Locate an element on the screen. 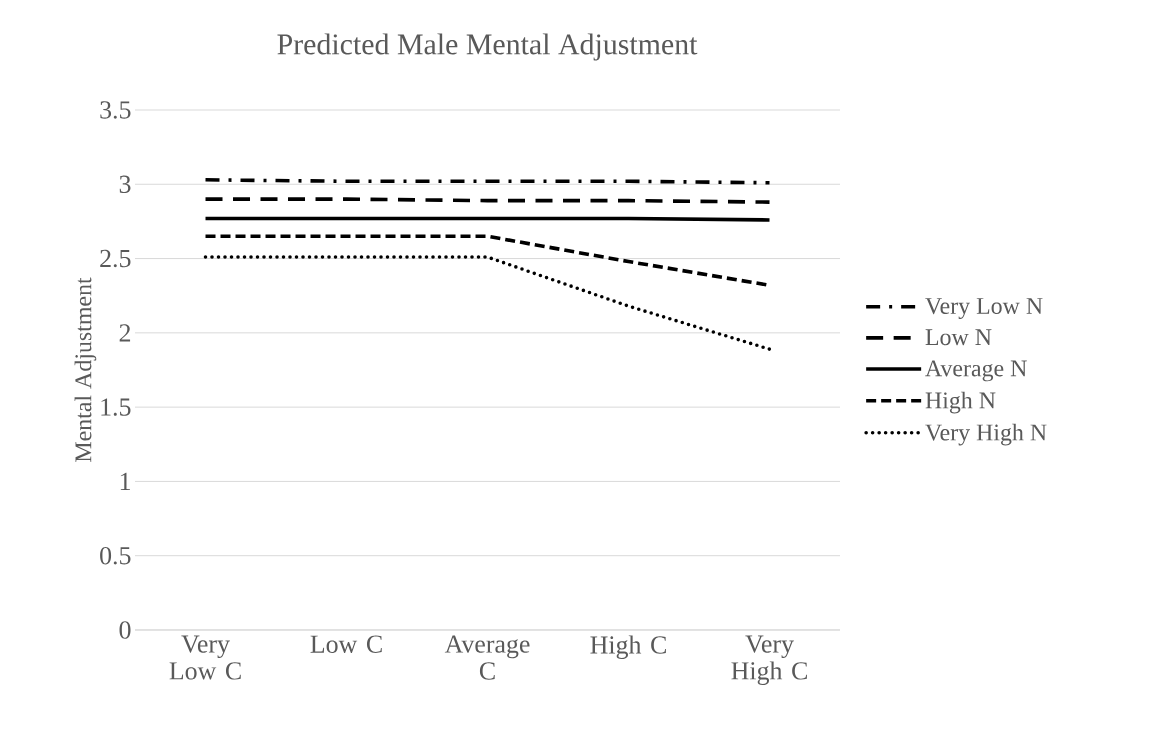 Image resolution: width=1151 pixels, height=729 pixels. x-tick-label: Very Low C is located at coordinates (205, 657).